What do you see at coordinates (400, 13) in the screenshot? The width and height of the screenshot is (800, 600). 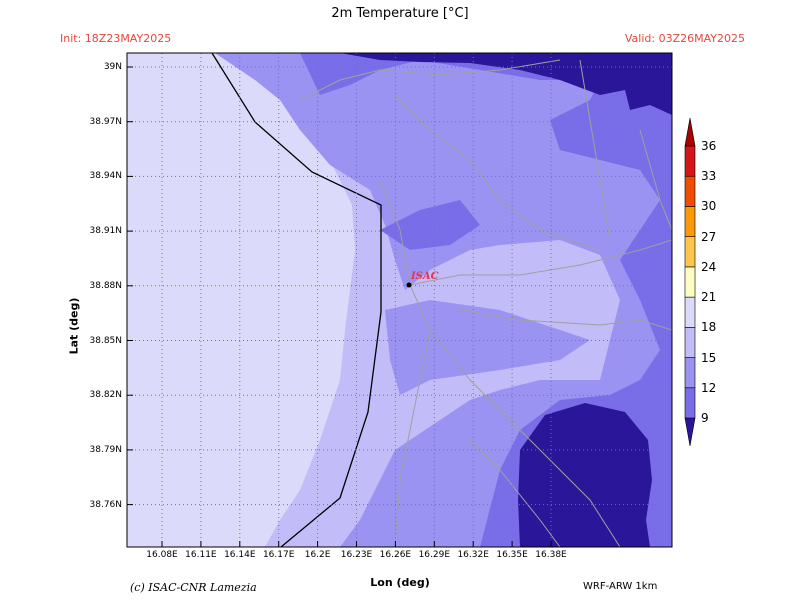 I see `map-title: 2m Temperature [°C]` at bounding box center [400, 13].